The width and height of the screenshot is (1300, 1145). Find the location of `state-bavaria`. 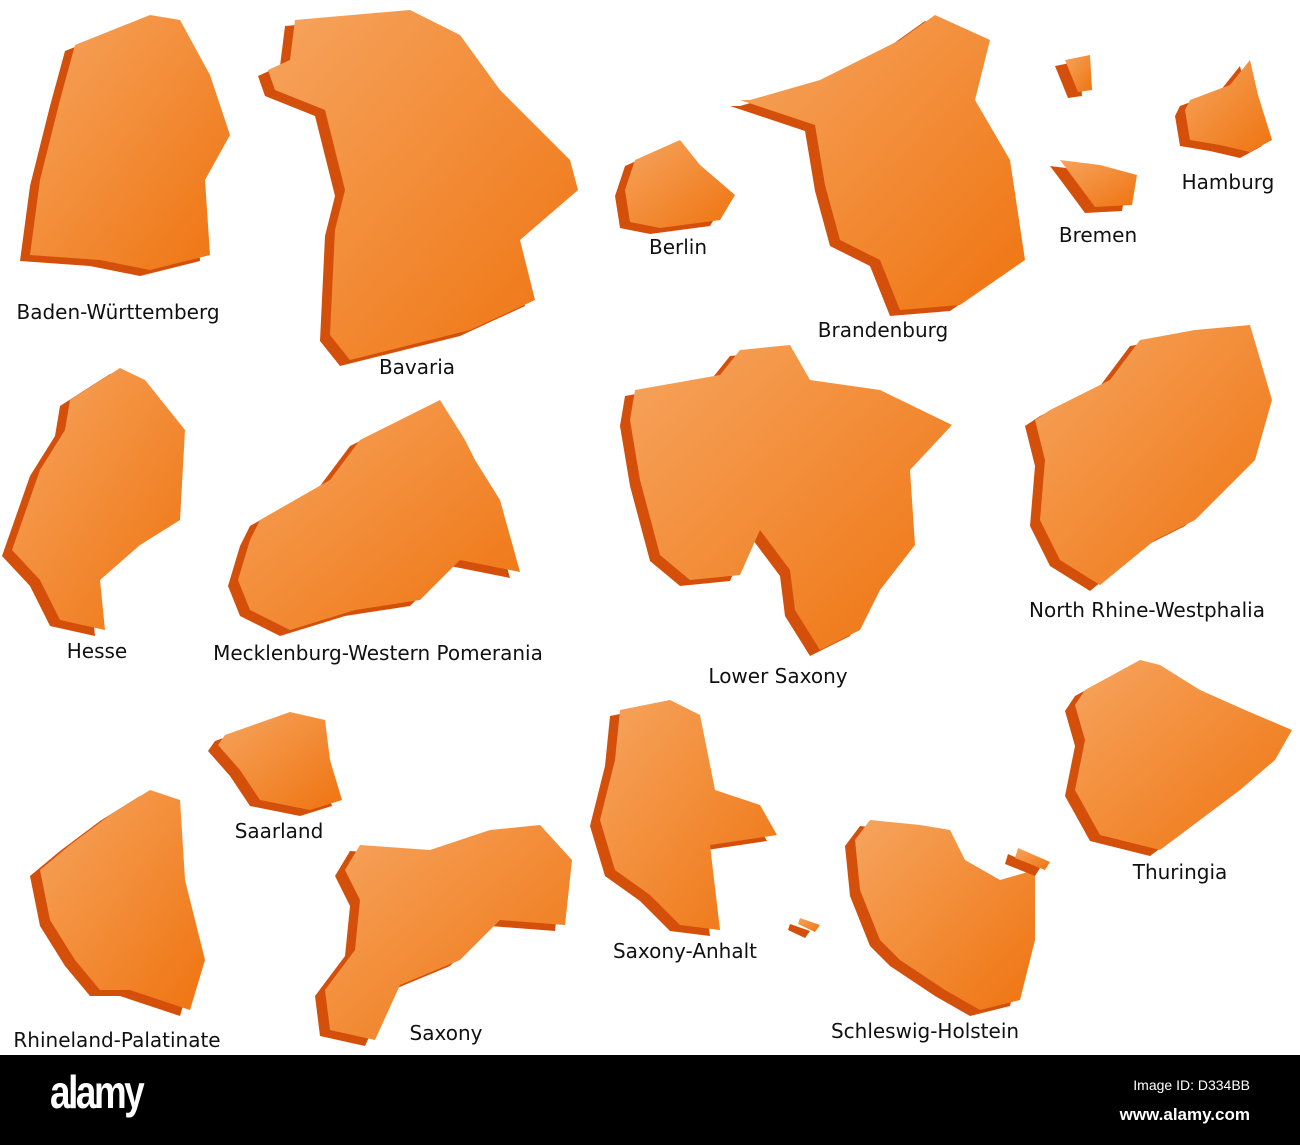

state-bavaria is located at coordinates (418, 188).